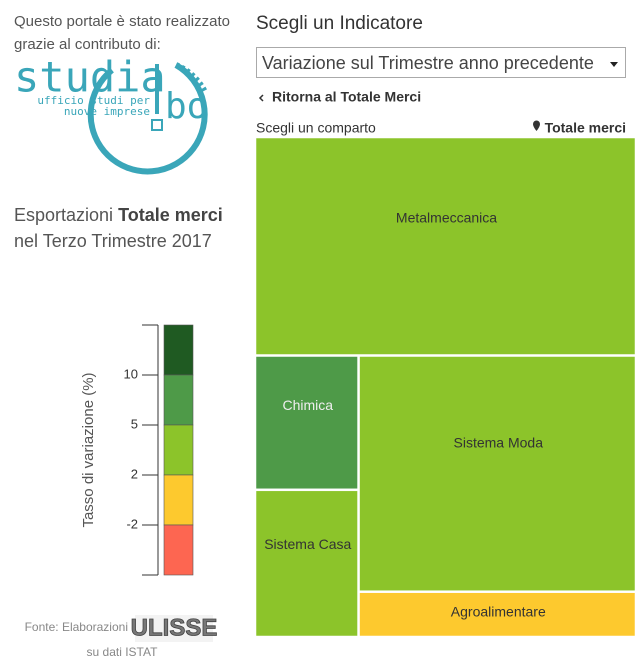 Image resolution: width=638 pixels, height=669 pixels. Describe the element at coordinates (76, 627) in the screenshot. I see `source-text: Fonte: Elaborazioni` at that location.